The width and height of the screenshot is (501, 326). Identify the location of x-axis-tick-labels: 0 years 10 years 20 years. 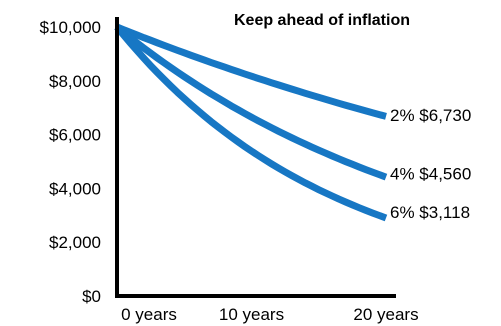
(269, 314).